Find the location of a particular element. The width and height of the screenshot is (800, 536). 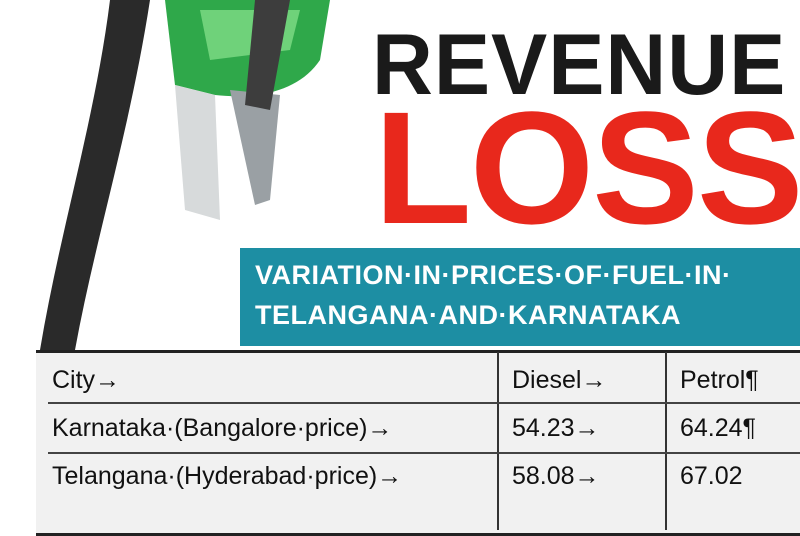

table-cell: 64.24¶ is located at coordinates (718, 428).